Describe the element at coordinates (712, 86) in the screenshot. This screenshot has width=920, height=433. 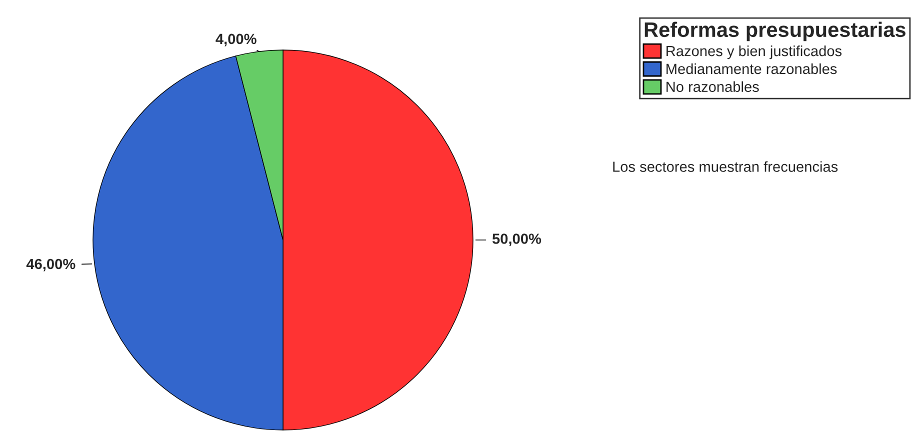
I see `legend-label: No razonables` at that location.